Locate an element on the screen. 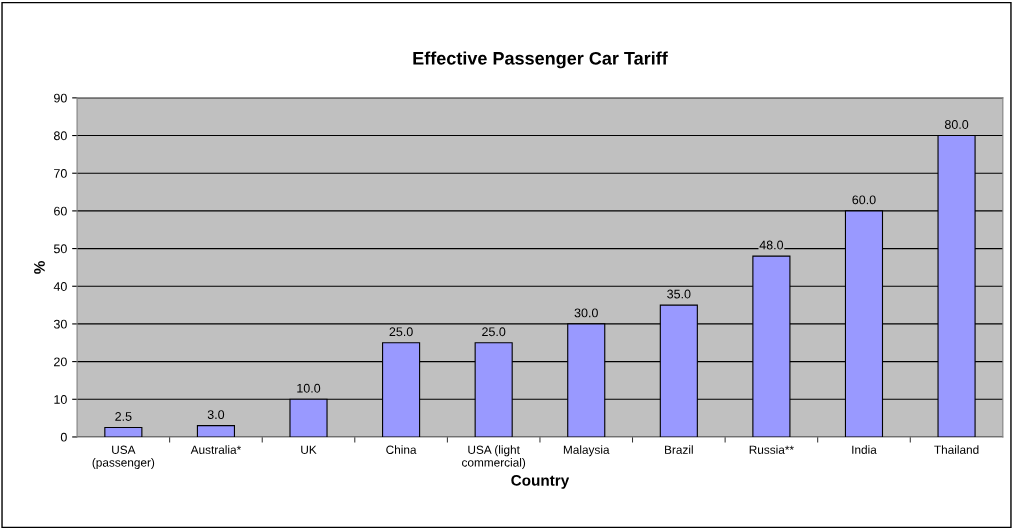 The height and width of the screenshot is (529, 1014). x-tick-label: China is located at coordinates (401, 449).